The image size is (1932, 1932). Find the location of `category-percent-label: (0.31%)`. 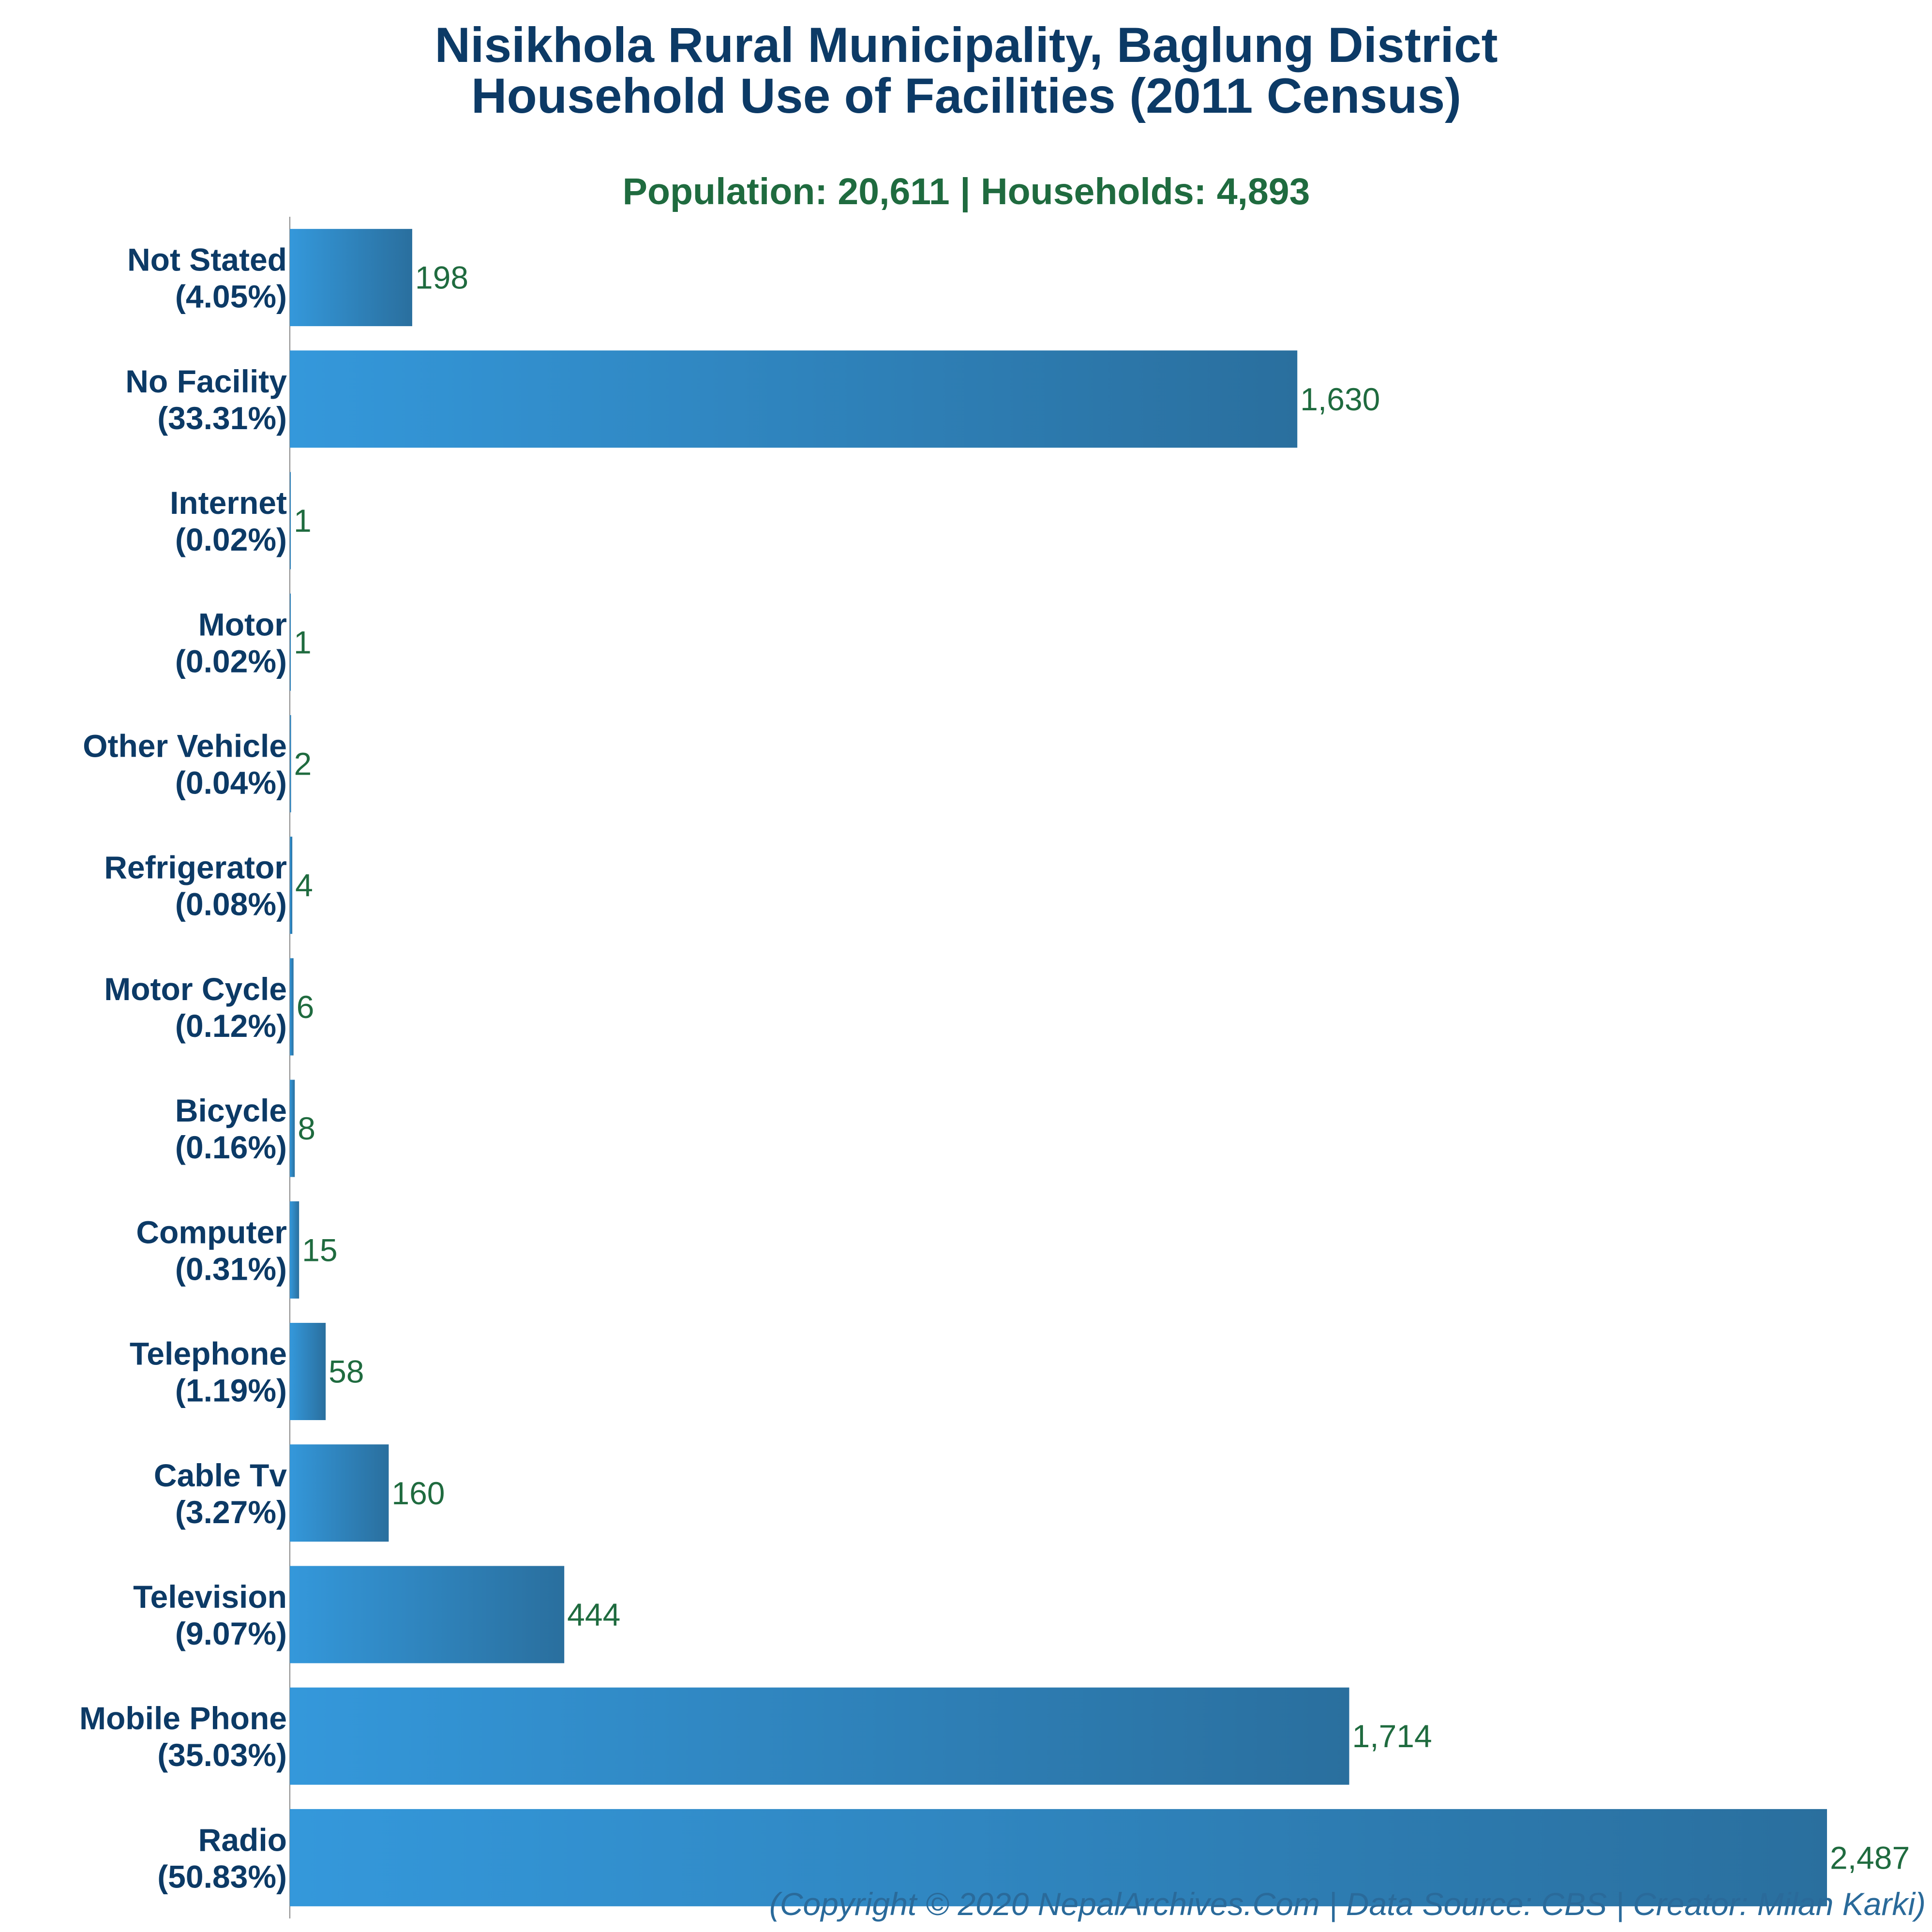

category-percent-label: (0.31%) is located at coordinates (231, 1269).